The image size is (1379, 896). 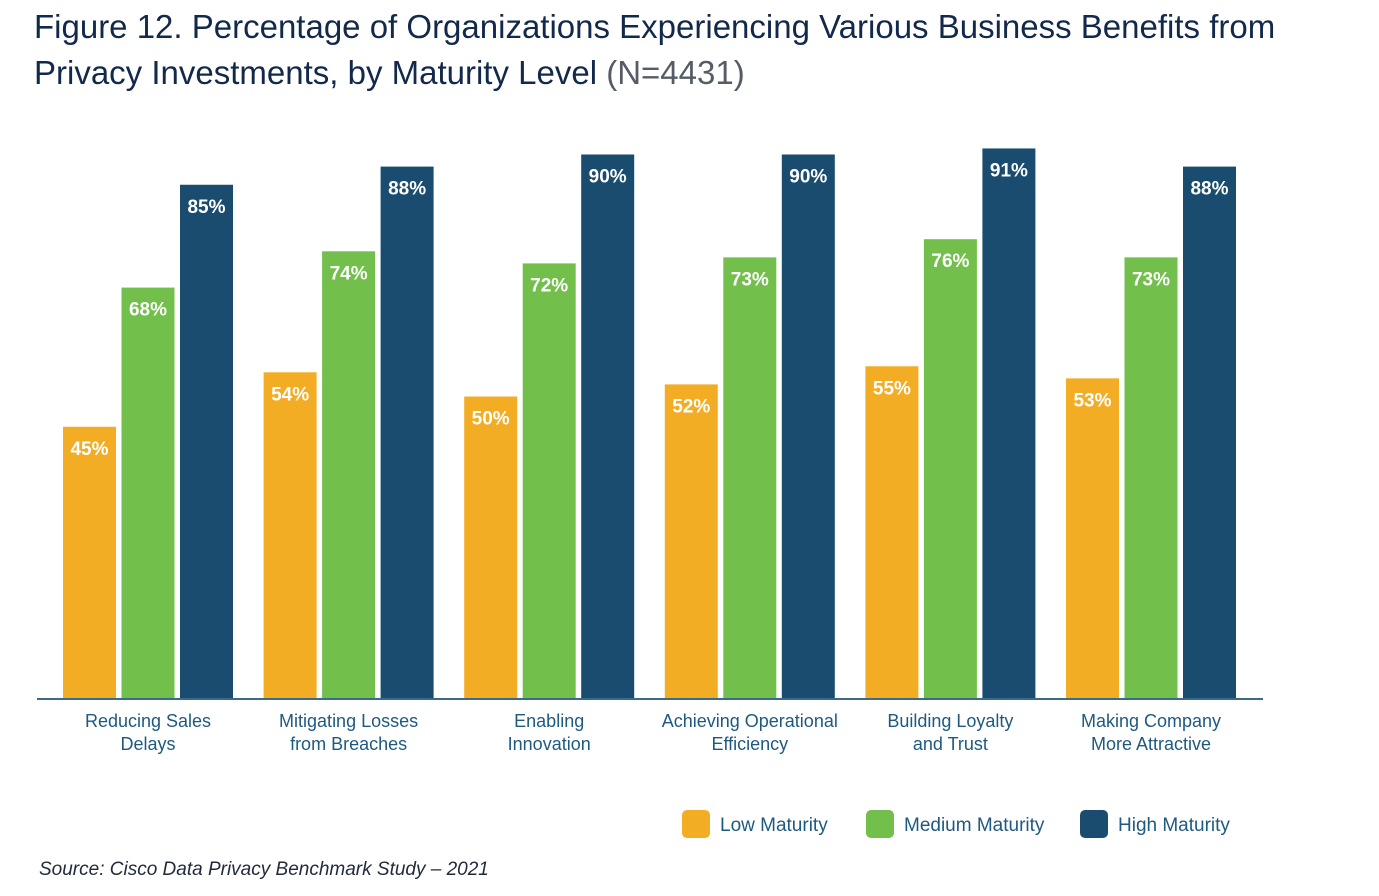 What do you see at coordinates (750, 279) in the screenshot?
I see `data-label-achieving-operational-efficiency-medium-maturity: 73%` at bounding box center [750, 279].